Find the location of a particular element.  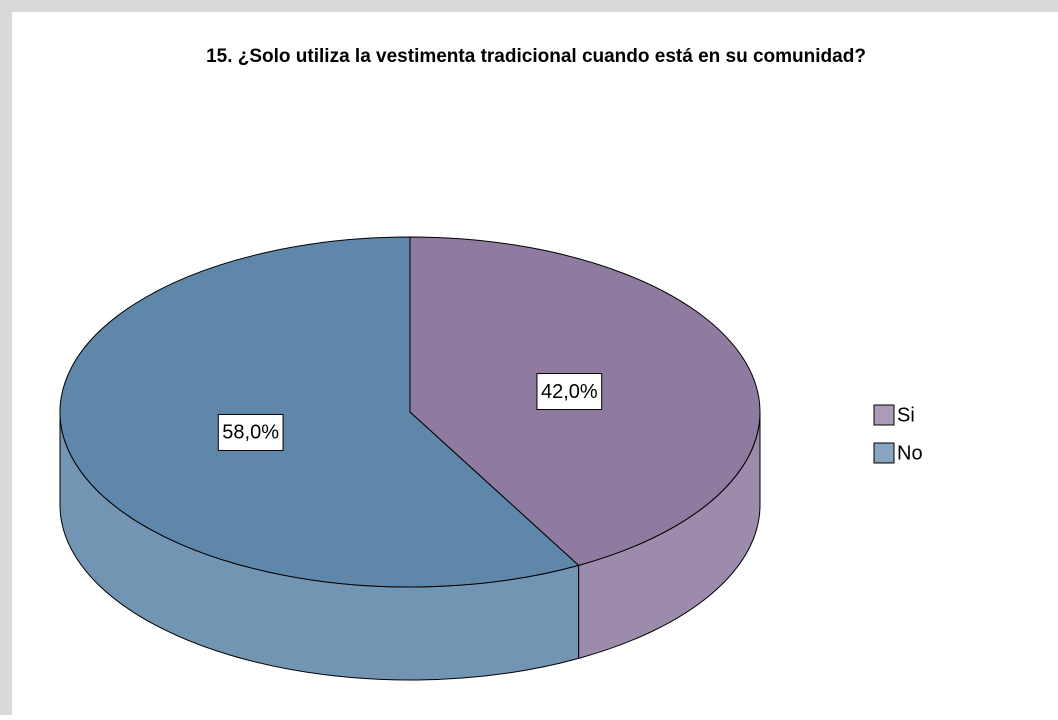

legend-label: Si is located at coordinates (906, 415).